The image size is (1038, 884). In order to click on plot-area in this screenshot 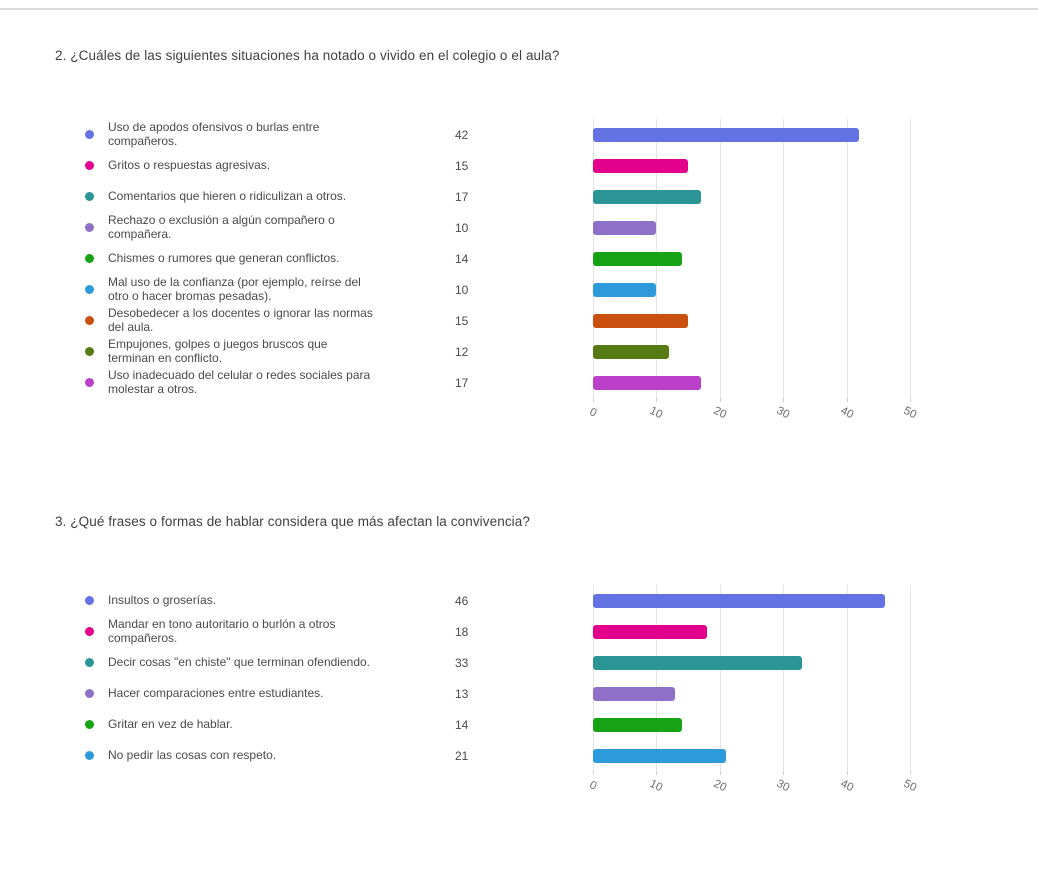, I will do `click(773, 678)`.